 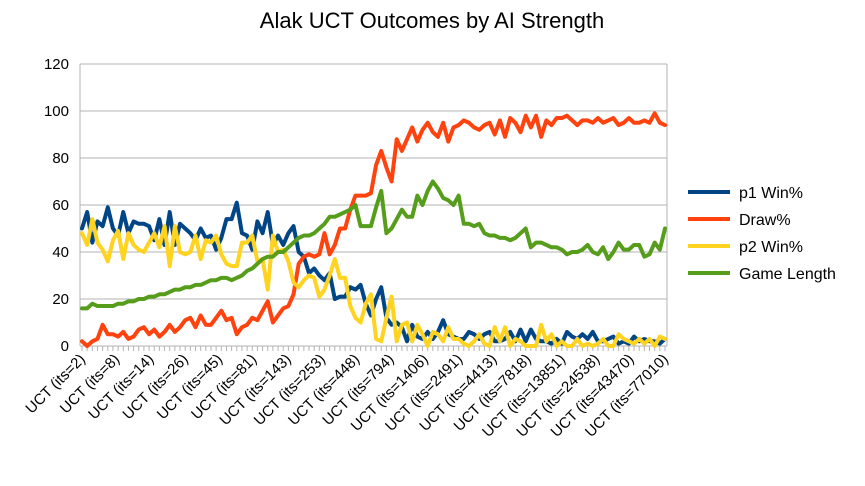 I want to click on legend-label-p1-win: p1 Win%, so click(x=771, y=193).